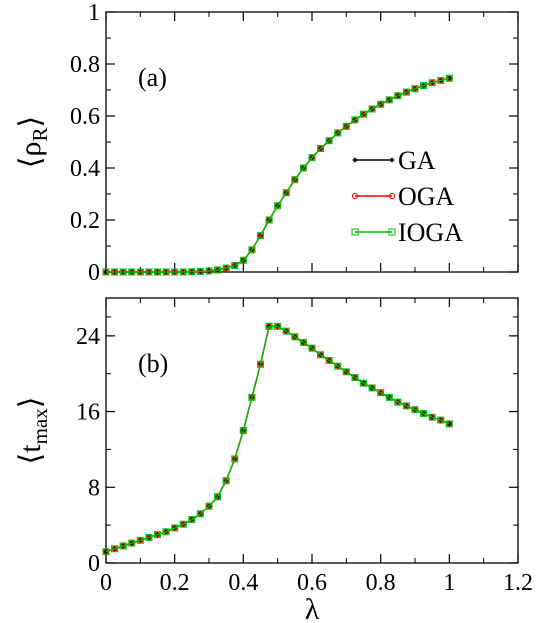 The image size is (540, 623). Describe the element at coordinates (518, 583) in the screenshot. I see `x-tick-label: 1.2` at that location.